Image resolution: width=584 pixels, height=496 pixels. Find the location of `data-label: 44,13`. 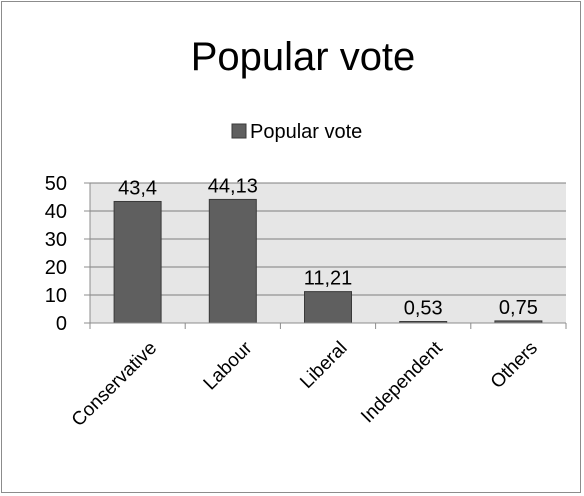

data-label: 44,13 is located at coordinates (233, 186).